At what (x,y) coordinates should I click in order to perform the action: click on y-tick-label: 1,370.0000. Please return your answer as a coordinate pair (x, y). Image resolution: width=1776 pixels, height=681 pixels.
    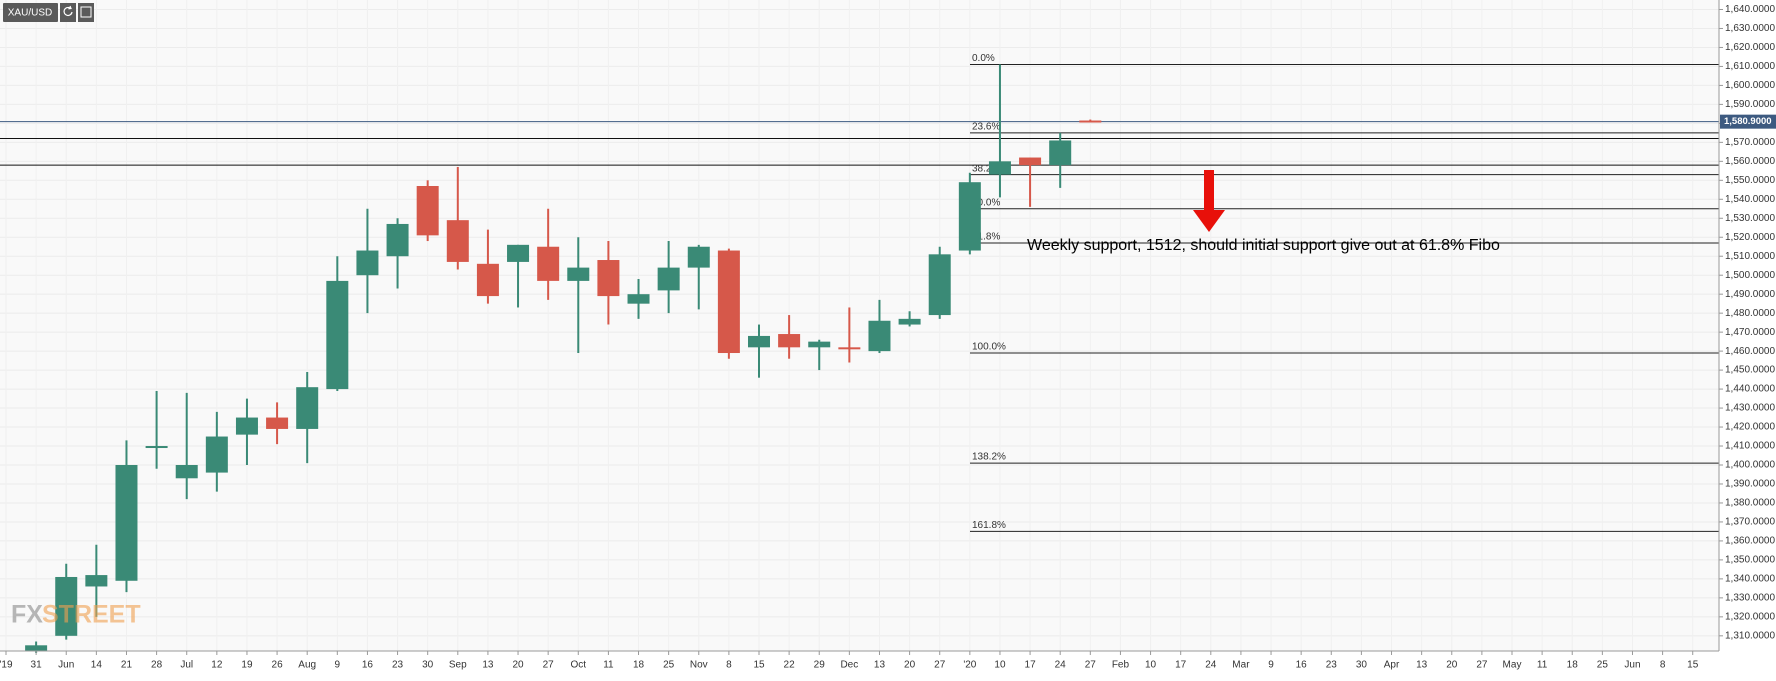
    Looking at the image, I should click on (1750, 522).